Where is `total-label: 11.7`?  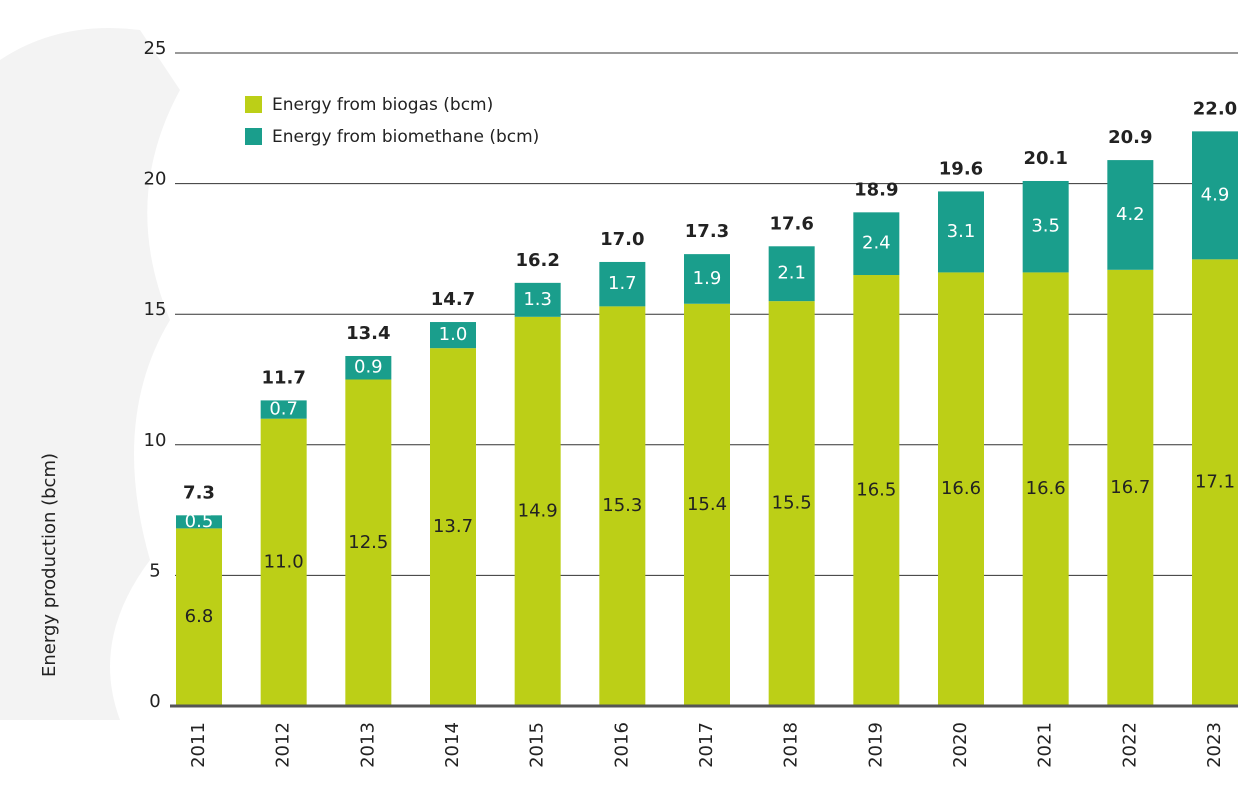
total-label: 11.7 is located at coordinates (283, 377).